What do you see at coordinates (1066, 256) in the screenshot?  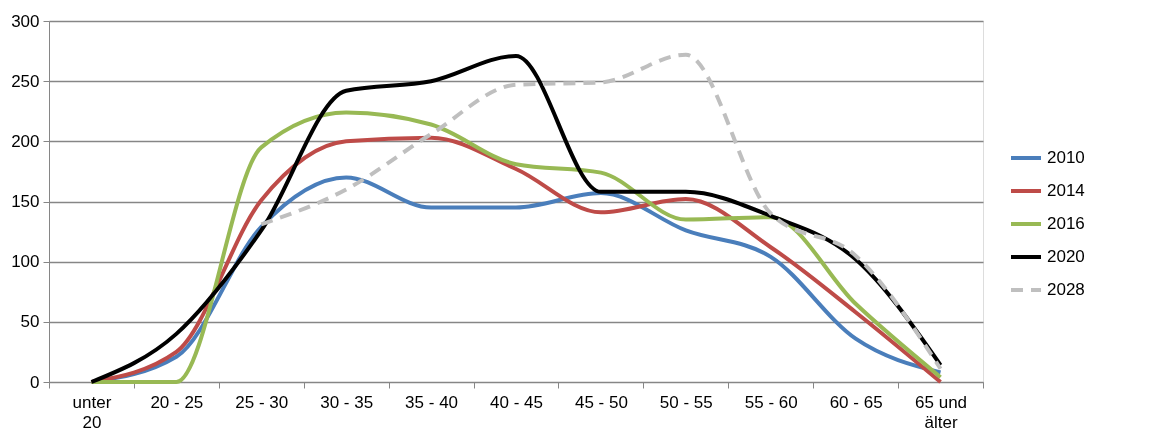 I see `legend-label: 2020` at bounding box center [1066, 256].